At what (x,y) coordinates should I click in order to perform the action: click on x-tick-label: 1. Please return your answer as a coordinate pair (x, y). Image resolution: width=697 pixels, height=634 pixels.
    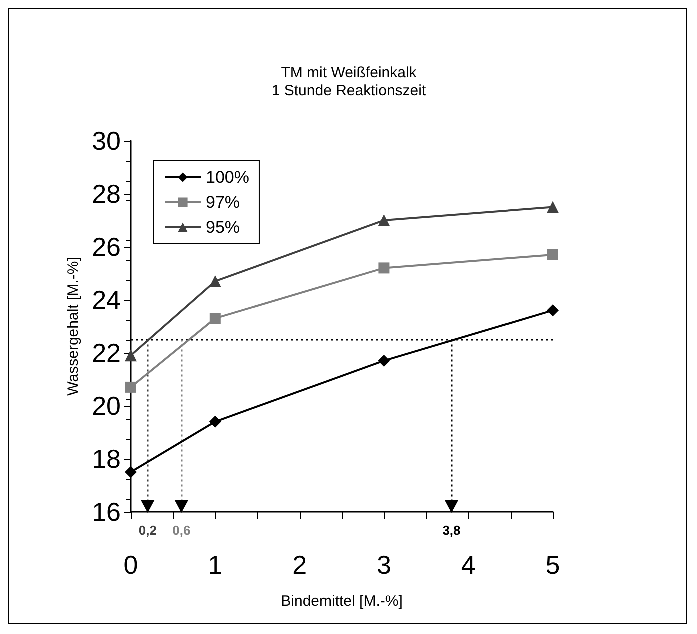
    Looking at the image, I should click on (215, 565).